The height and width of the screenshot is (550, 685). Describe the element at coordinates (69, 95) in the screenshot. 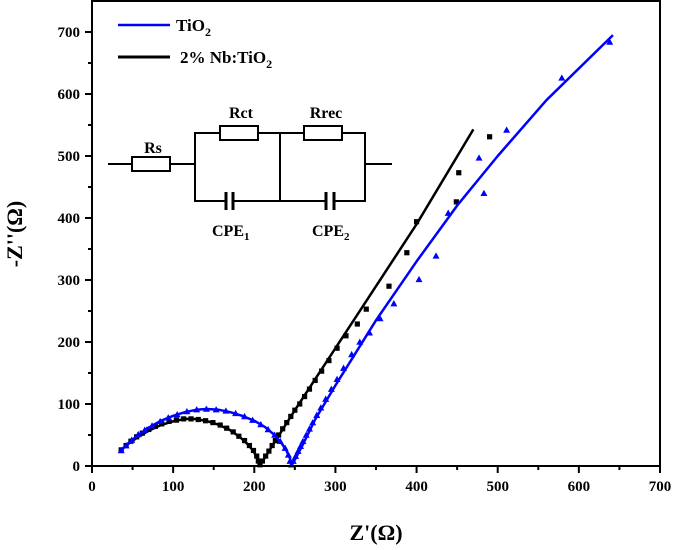

I see `y-tick-label: 600` at that location.